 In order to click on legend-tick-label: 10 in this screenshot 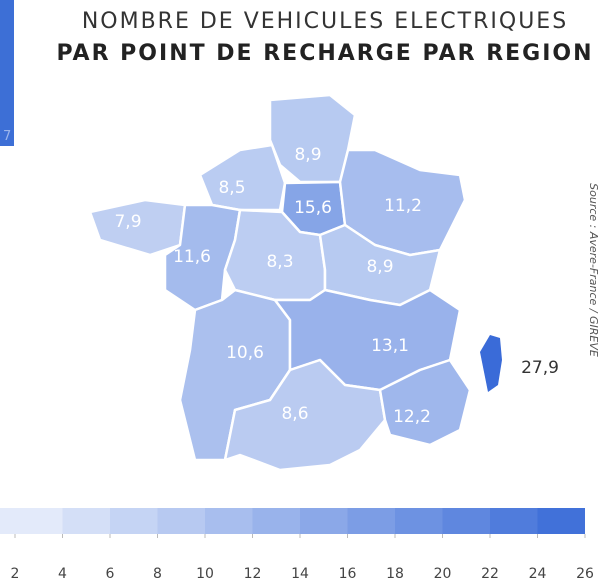, I will do `click(205, 574)`.